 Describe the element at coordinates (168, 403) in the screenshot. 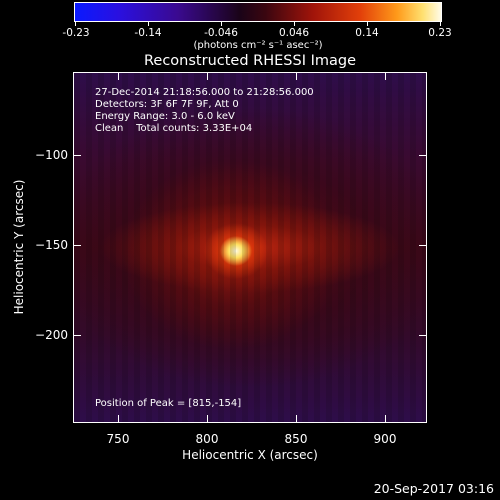

I see `peak-position: Position of Peak = [815,-154]` at that location.